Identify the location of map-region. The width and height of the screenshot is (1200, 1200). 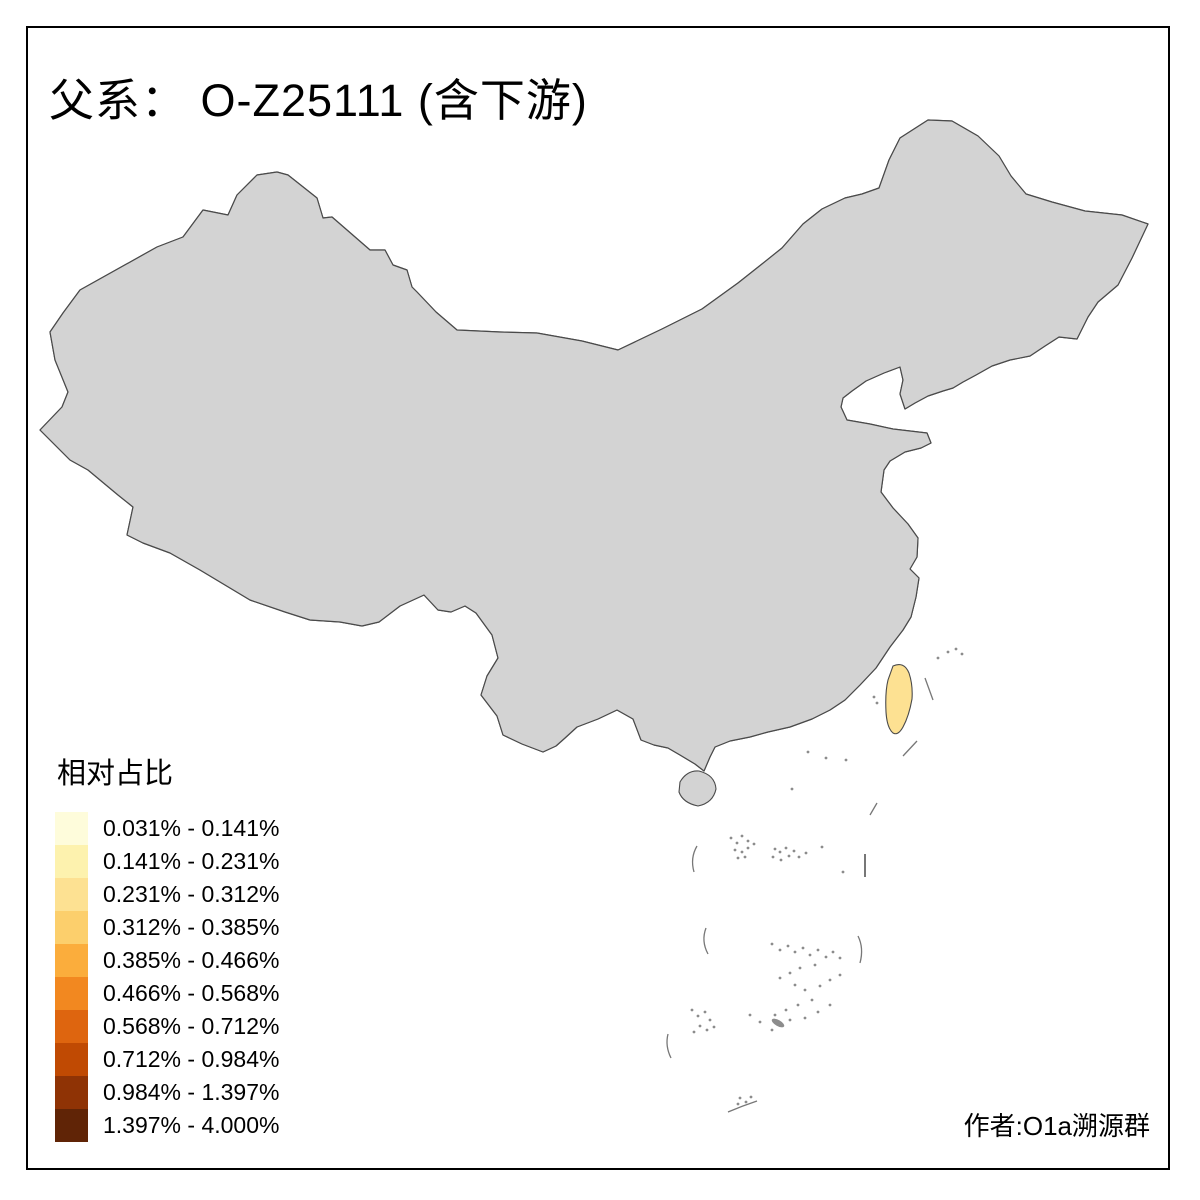
(920, 567).